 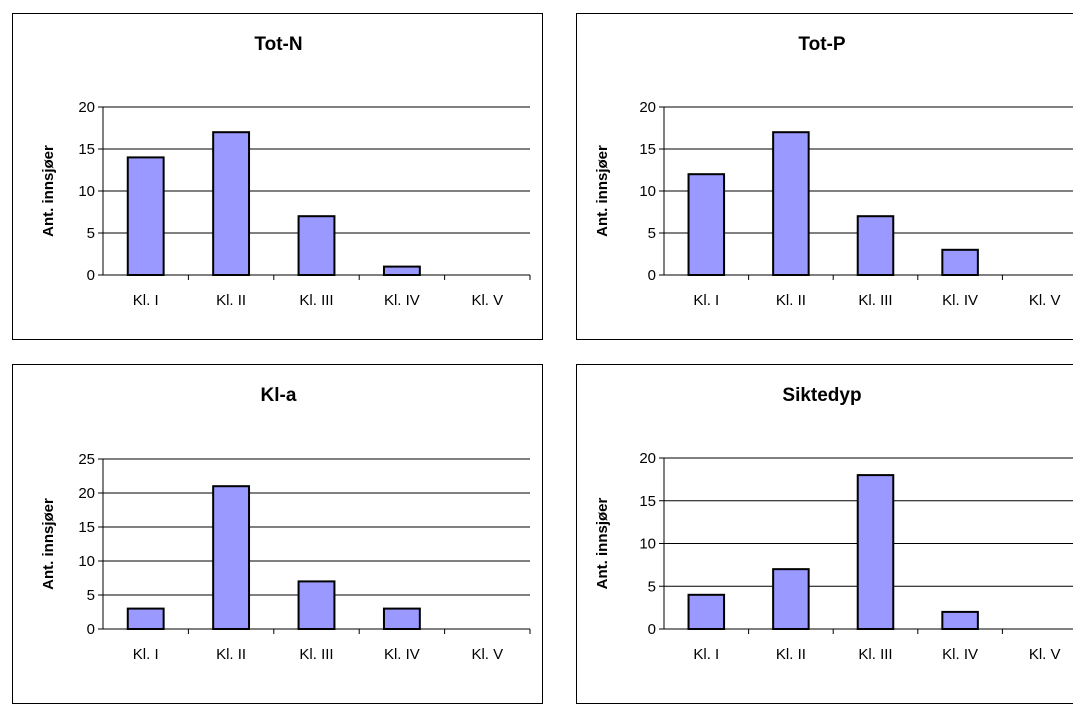 What do you see at coordinates (278, 44) in the screenshot?
I see `chart-title: Tot-N` at bounding box center [278, 44].